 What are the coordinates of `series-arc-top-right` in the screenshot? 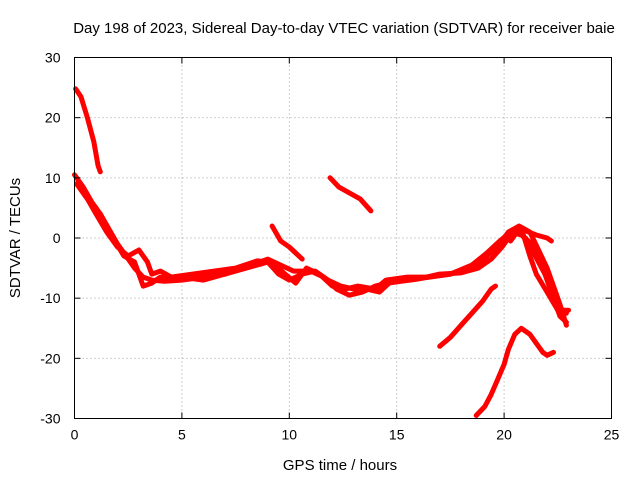 It's located at (531, 236).